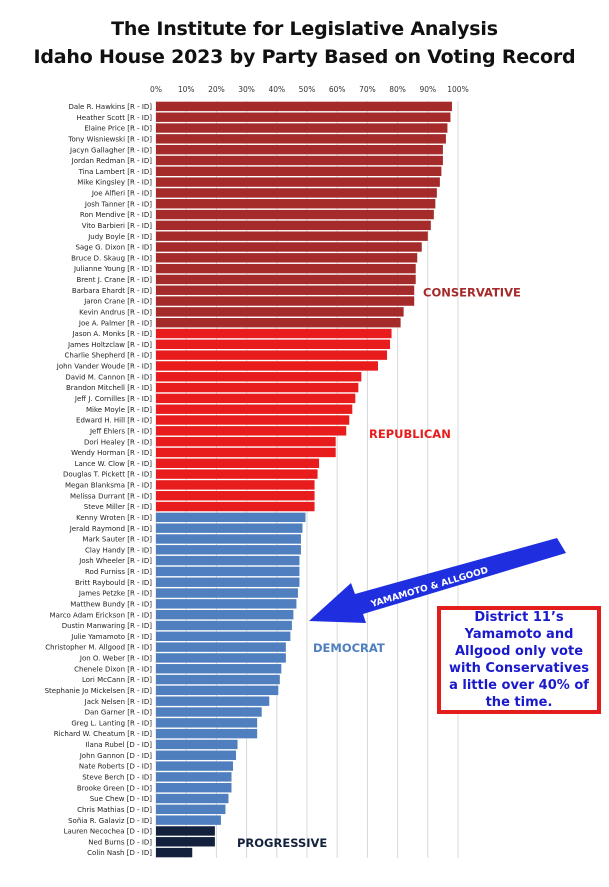  Describe the element at coordinates (117, 540) in the screenshot. I see `y-category-label: Mark Sauter [R - ID]` at that location.